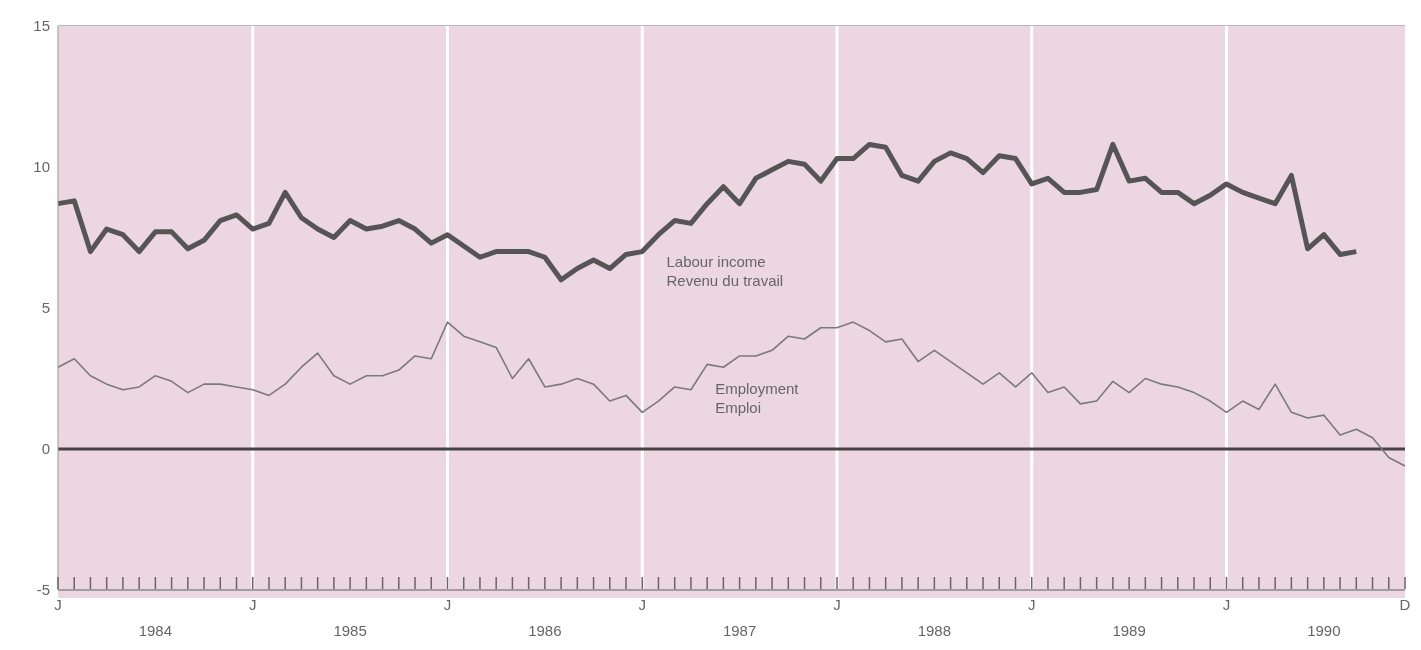 The height and width of the screenshot is (650, 1421). Describe the element at coordinates (1324, 630) in the screenshot. I see `text: 1990` at that location.